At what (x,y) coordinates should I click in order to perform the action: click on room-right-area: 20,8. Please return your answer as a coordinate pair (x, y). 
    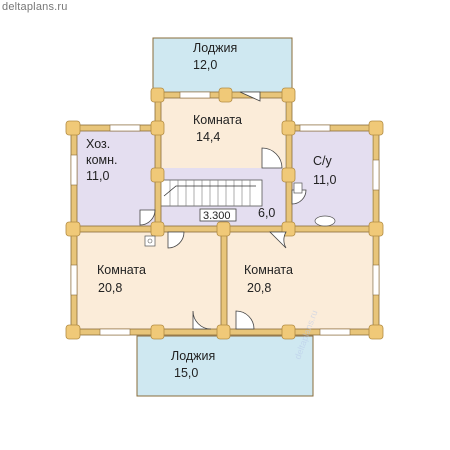
    Looking at the image, I should click on (259, 288).